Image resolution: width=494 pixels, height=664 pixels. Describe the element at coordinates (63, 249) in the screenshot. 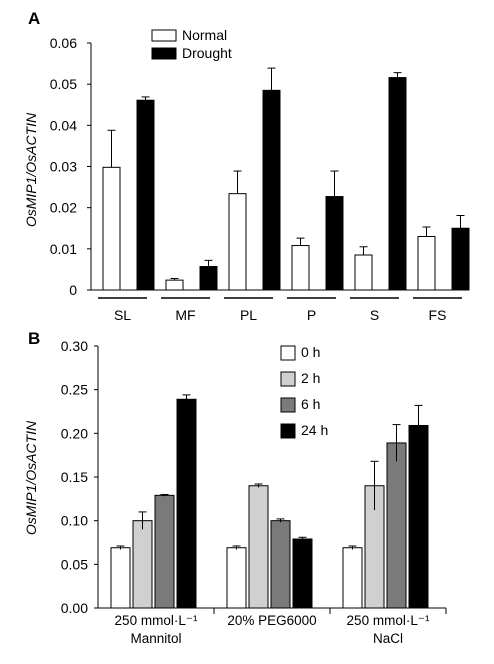

I see `y-tick-label: 0.01` at that location.